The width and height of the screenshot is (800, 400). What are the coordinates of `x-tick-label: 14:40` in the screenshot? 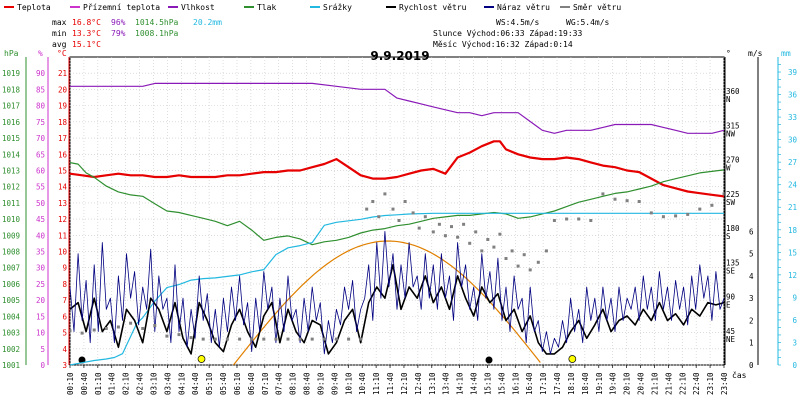 It's located at (474, 383).